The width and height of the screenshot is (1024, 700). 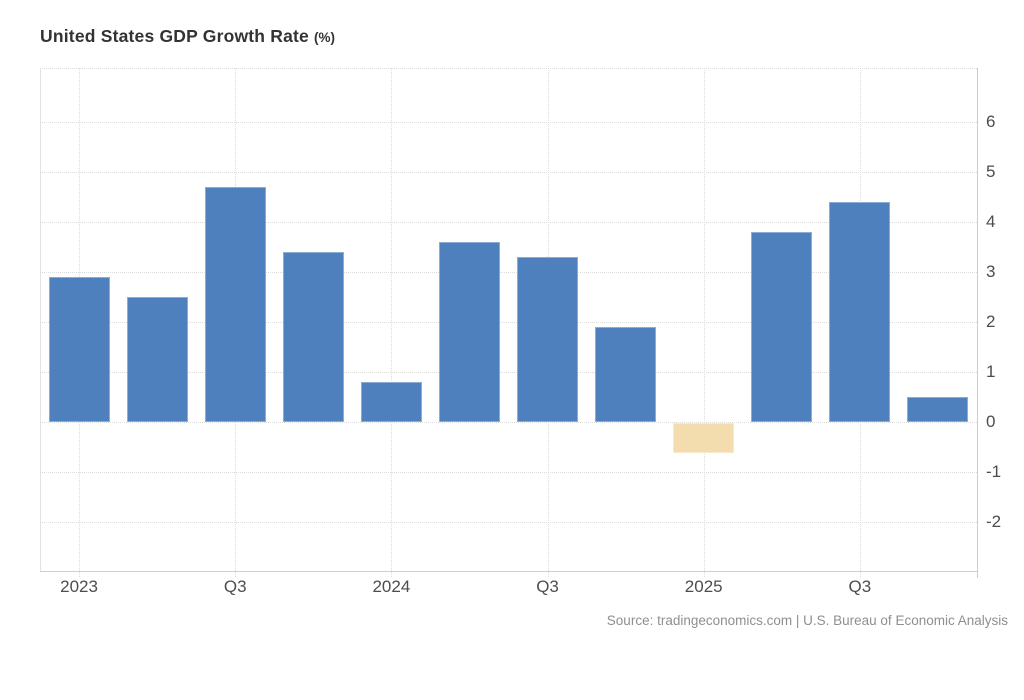 What do you see at coordinates (991, 321) in the screenshot?
I see `y-axis-label-2: 2` at bounding box center [991, 321].